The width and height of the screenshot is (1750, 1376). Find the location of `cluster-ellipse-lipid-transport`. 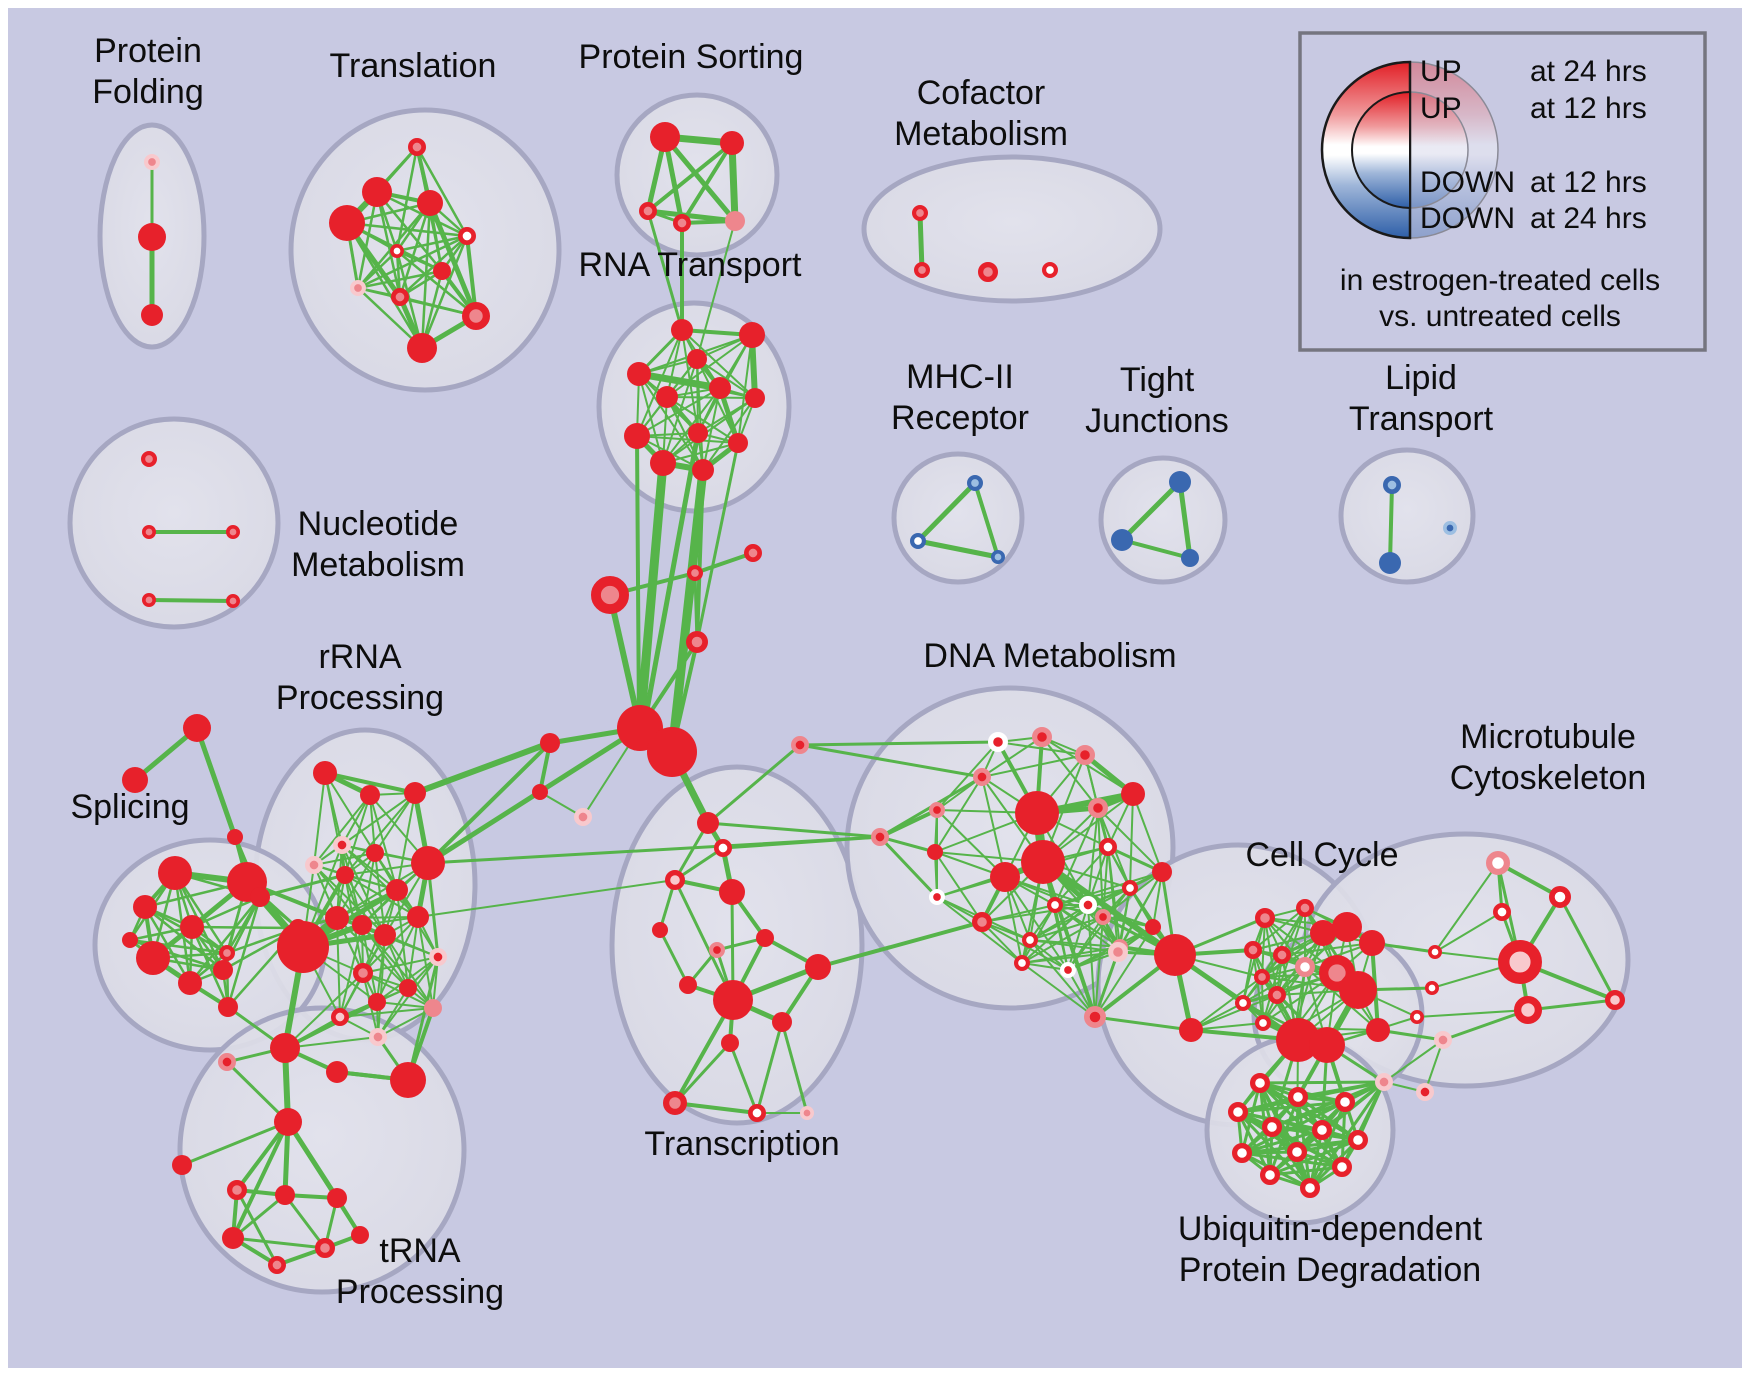

cluster-ellipse-lipid-transport is located at coordinates (1407, 516).